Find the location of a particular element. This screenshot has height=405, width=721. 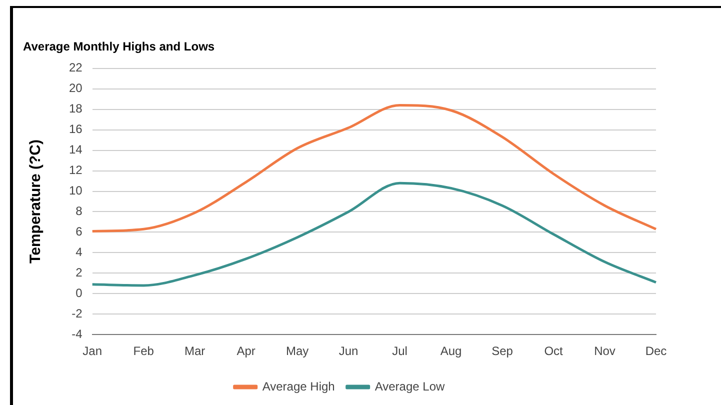

y-tick-label: 0 is located at coordinates (79, 293).